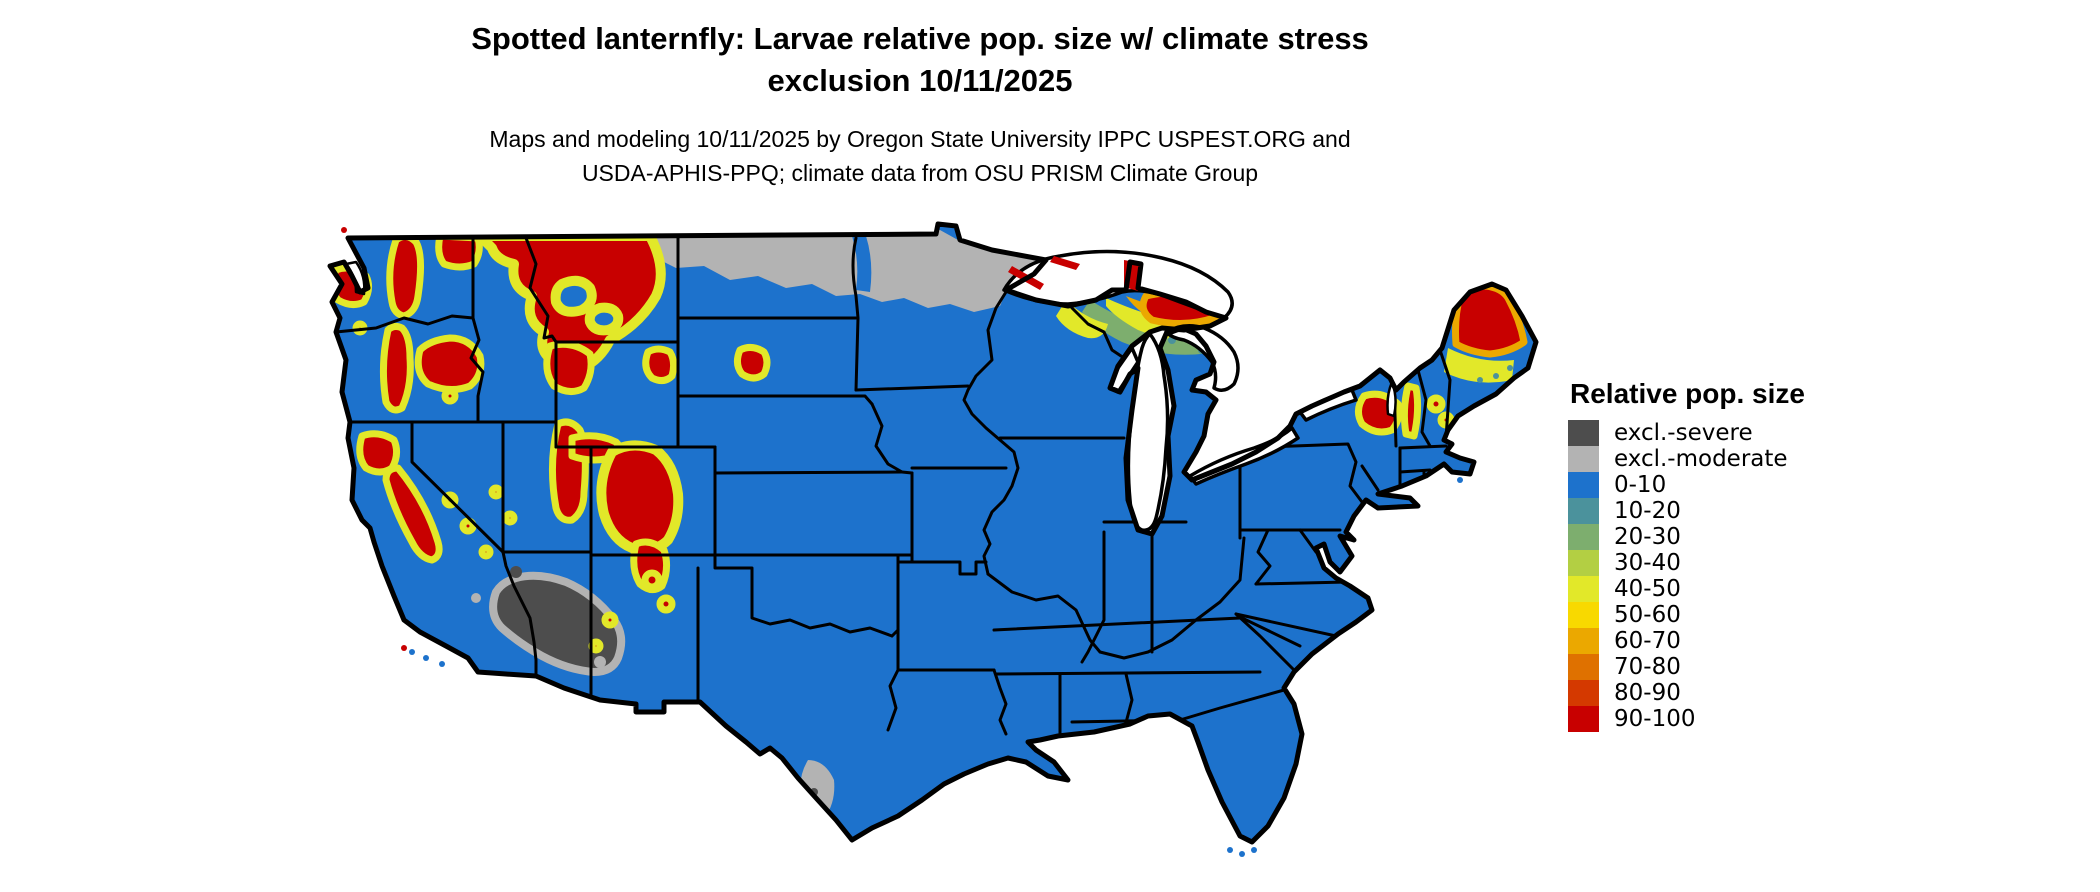 This screenshot has width=2100, height=892. Describe the element at coordinates (1647, 563) in the screenshot. I see `legend-label: 30-40` at that location.